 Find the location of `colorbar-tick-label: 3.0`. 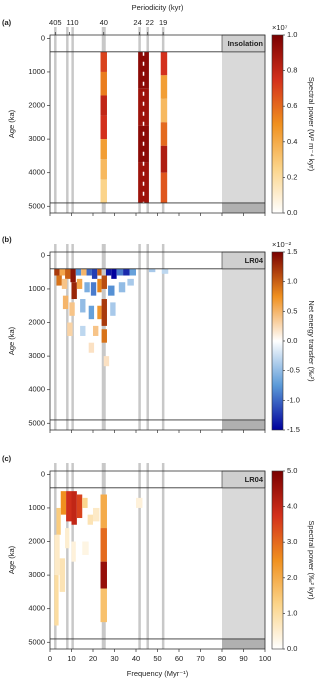

colorbar-tick-label: 3.0 is located at coordinates (292, 541).